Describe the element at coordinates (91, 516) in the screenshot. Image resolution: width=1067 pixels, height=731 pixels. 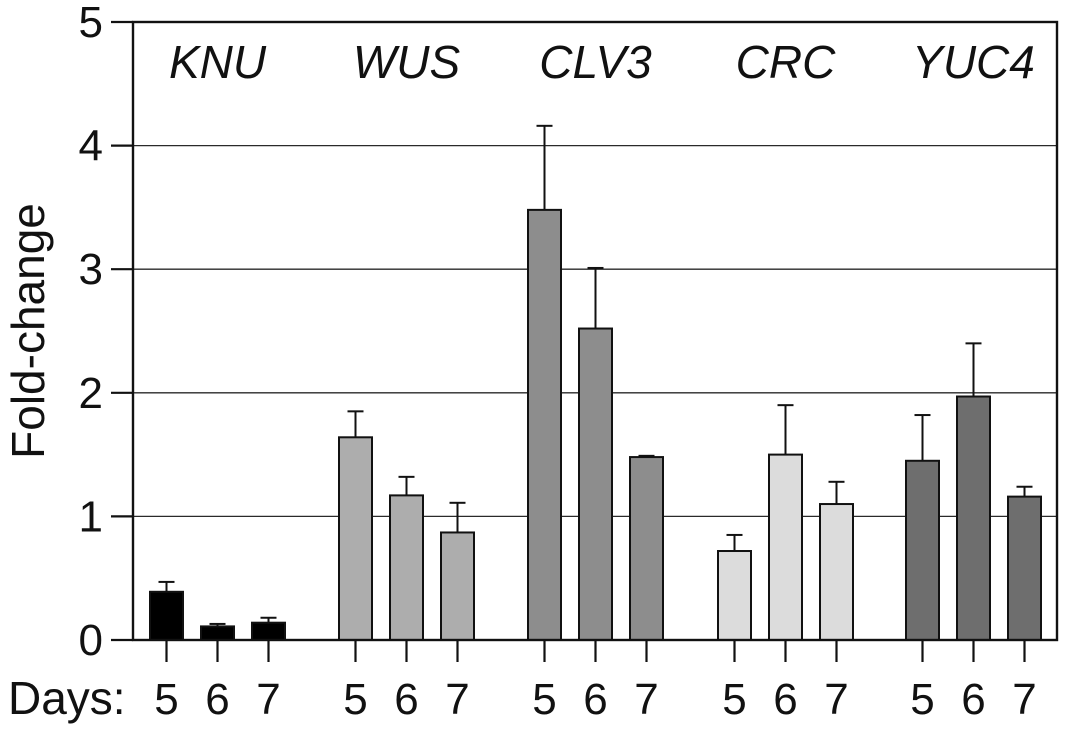
I see `y-tick-label: 1` at that location.